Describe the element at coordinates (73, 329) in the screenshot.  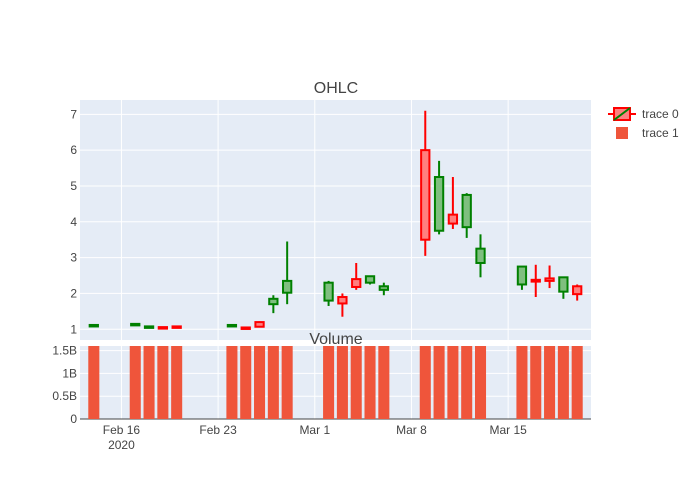
I see `ohlc-y-tick-label: 1` at that location.